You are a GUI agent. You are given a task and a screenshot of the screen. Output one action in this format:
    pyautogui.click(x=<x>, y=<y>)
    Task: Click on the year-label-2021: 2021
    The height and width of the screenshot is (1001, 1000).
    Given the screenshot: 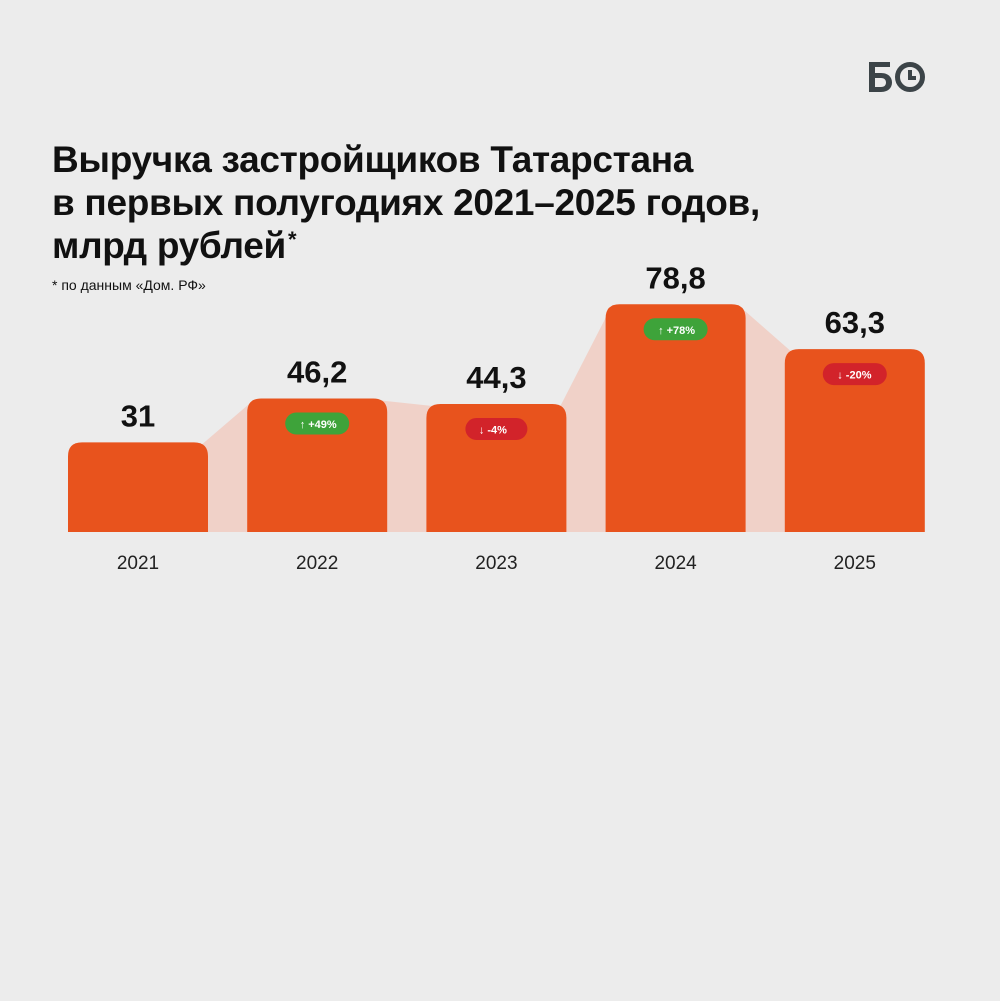 What is the action you would take?
    pyautogui.click(x=138, y=563)
    